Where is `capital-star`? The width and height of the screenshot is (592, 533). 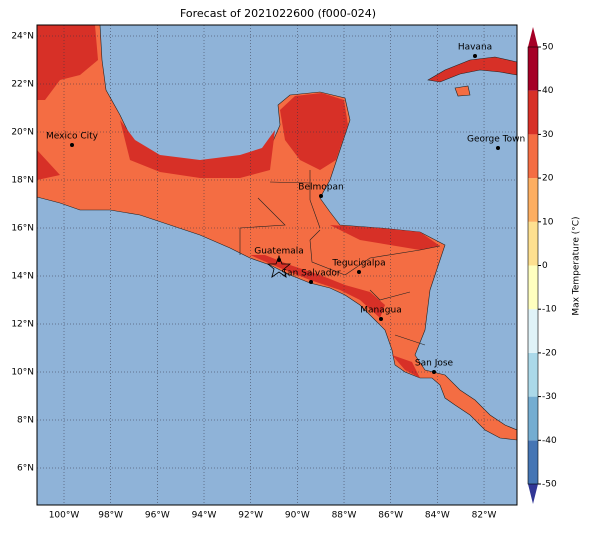
capital-star is located at coordinates (279, 266).